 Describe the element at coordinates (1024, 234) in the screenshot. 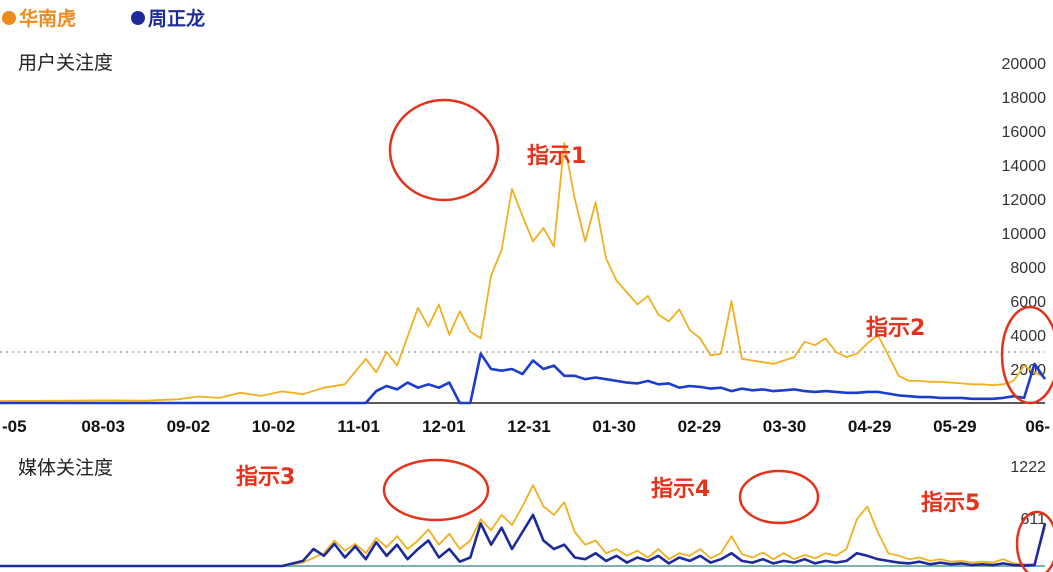

I see `top-y-tick-label: 10000` at that location.